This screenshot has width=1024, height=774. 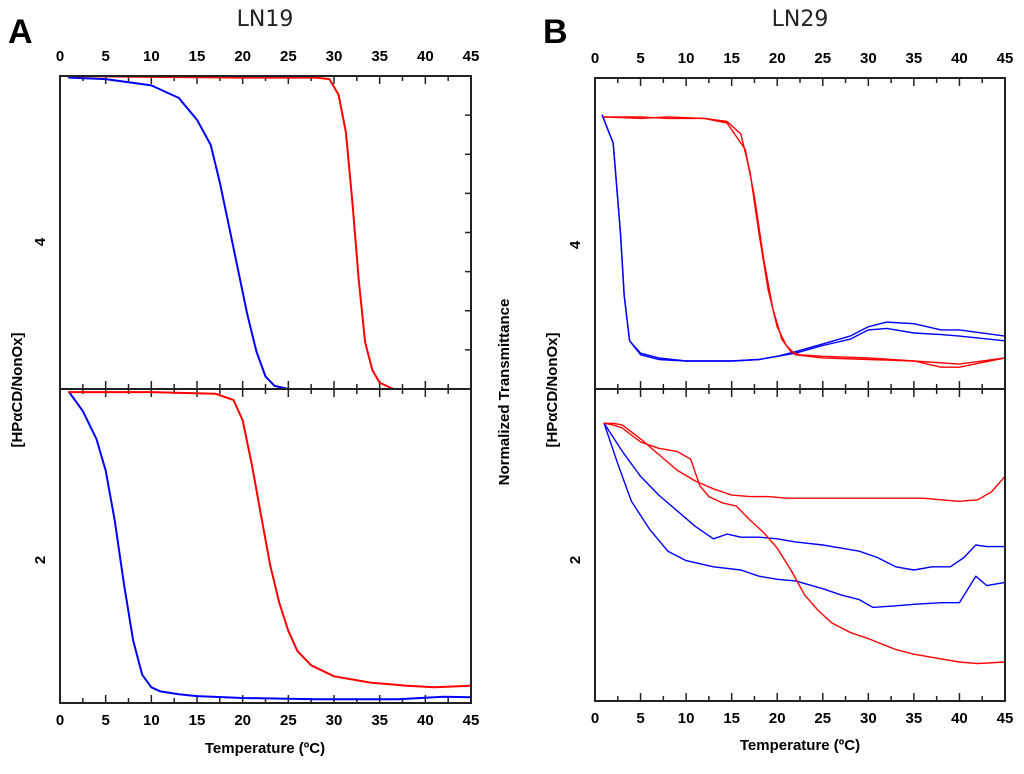 What do you see at coordinates (555, 32) in the screenshot?
I see `panel-letter-b: B` at bounding box center [555, 32].